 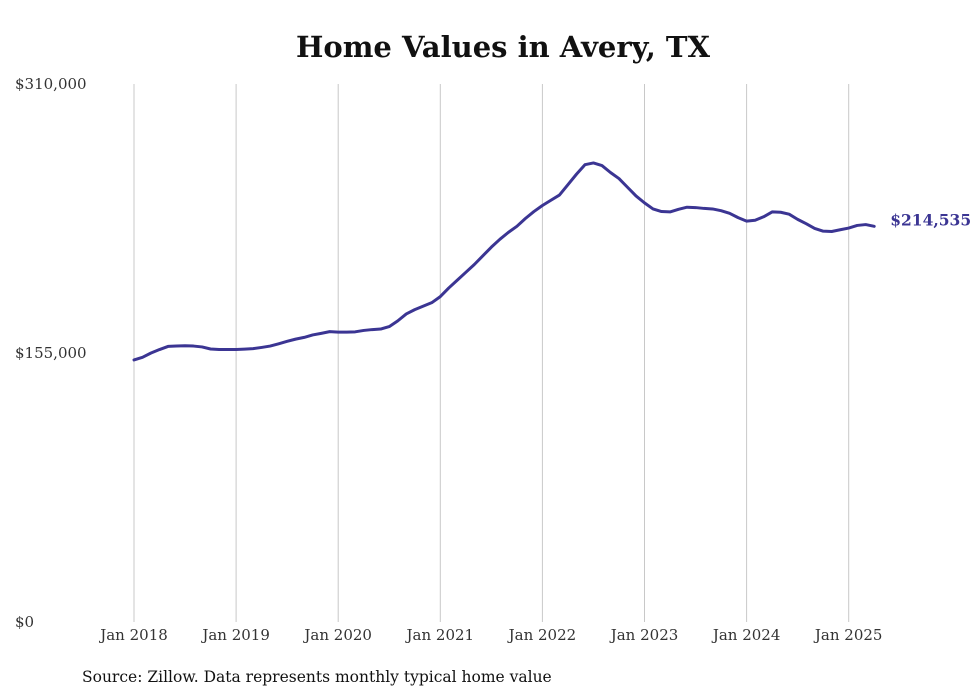 What do you see at coordinates (848, 635) in the screenshot?
I see `x-tick-label: Jan 2025` at bounding box center [848, 635].